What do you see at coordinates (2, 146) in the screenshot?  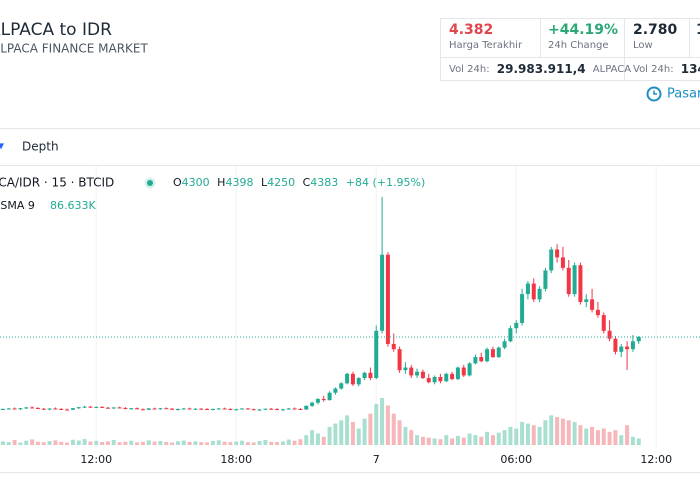 I see `tab-arrow: ▾` at bounding box center [2, 146].